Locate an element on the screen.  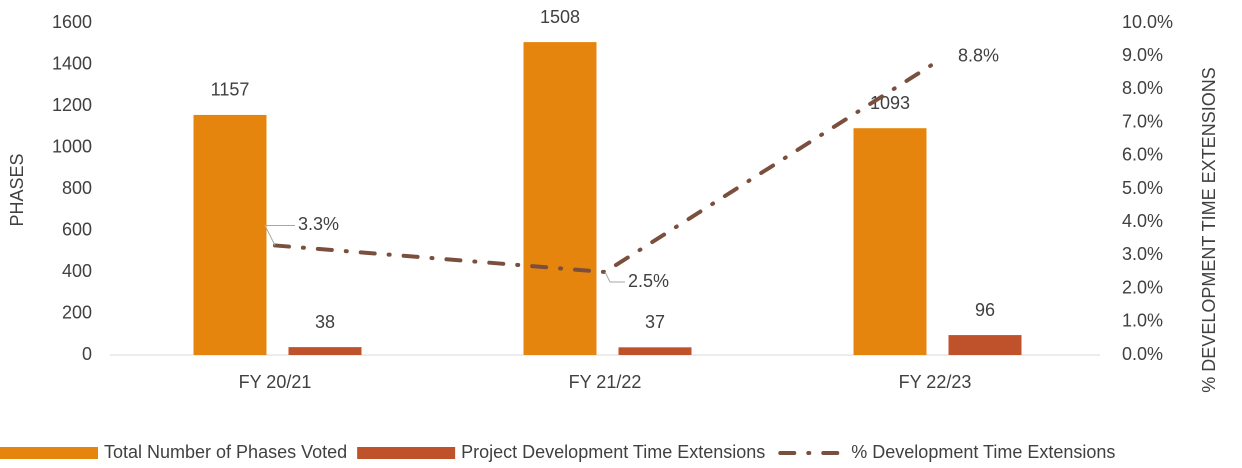
data-label: 96 is located at coordinates (985, 310).